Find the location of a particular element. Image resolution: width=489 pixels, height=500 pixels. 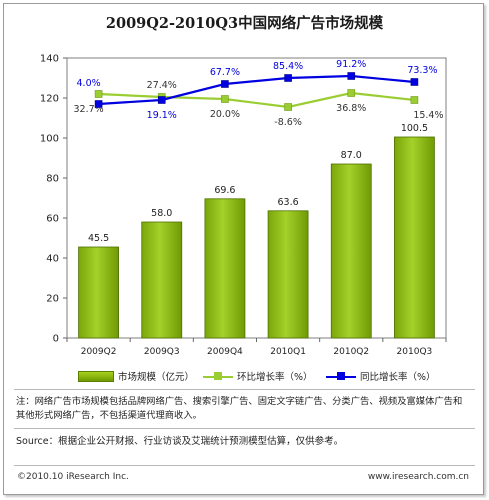

legend-bar-swatch is located at coordinates (96, 376).